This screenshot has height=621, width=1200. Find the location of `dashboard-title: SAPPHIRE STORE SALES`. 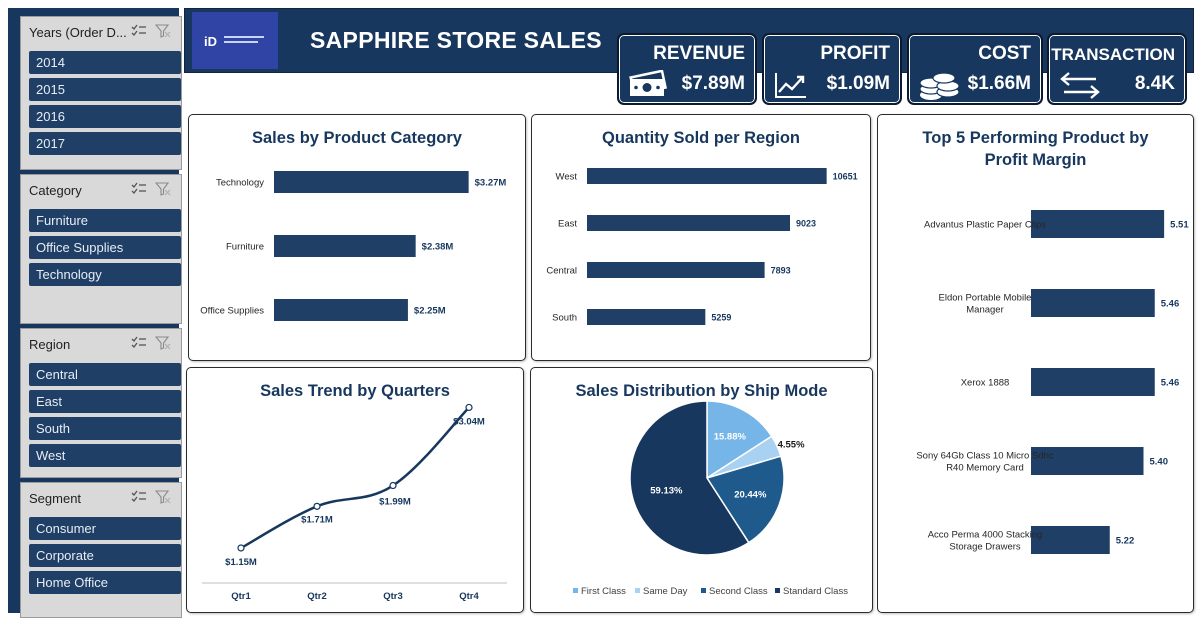

dashboard-title: SAPPHIRE STORE SALES is located at coordinates (456, 40).